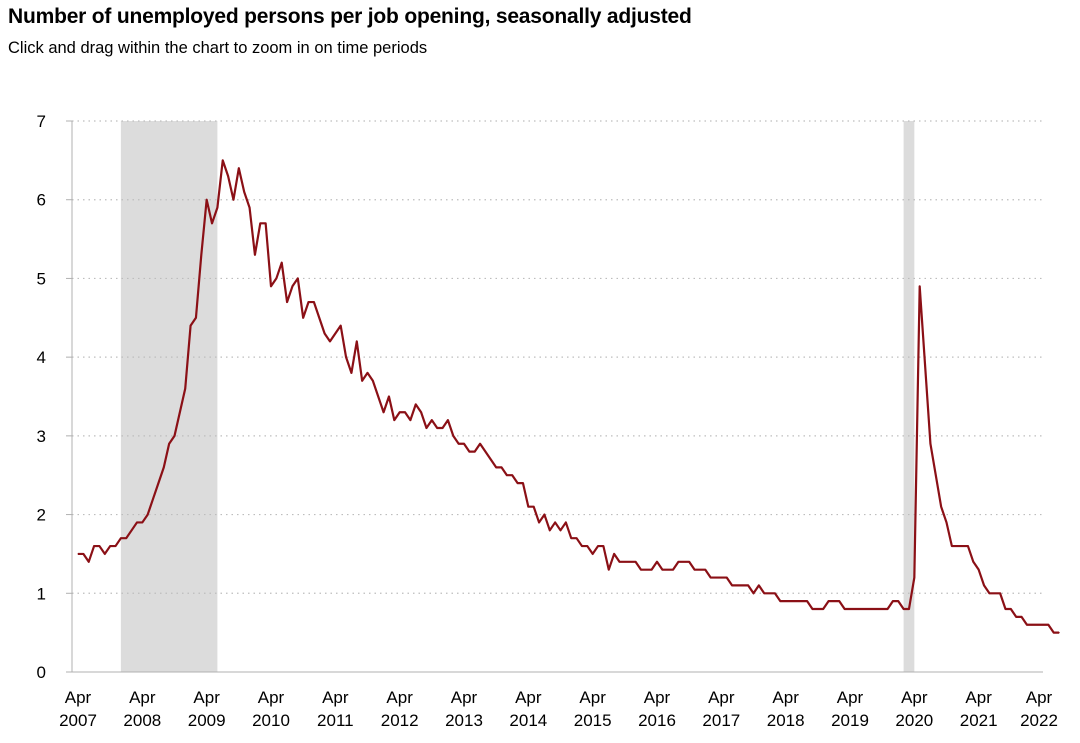 Image resolution: width=1080 pixels, height=743 pixels. I want to click on y-tick-label: 2, so click(41, 515).